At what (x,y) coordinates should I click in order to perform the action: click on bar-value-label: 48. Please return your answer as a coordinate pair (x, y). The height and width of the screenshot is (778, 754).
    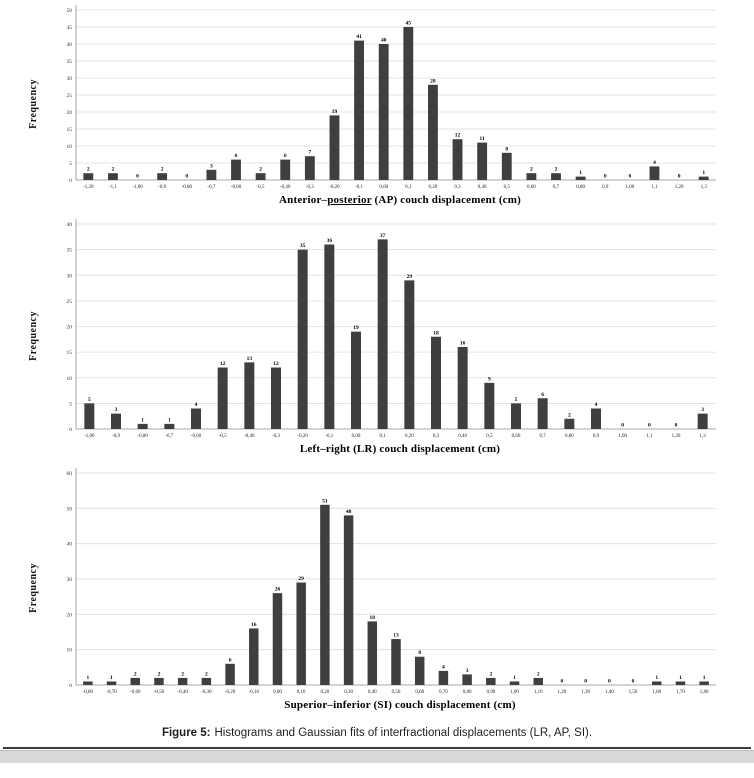
    Looking at the image, I should click on (349, 512).